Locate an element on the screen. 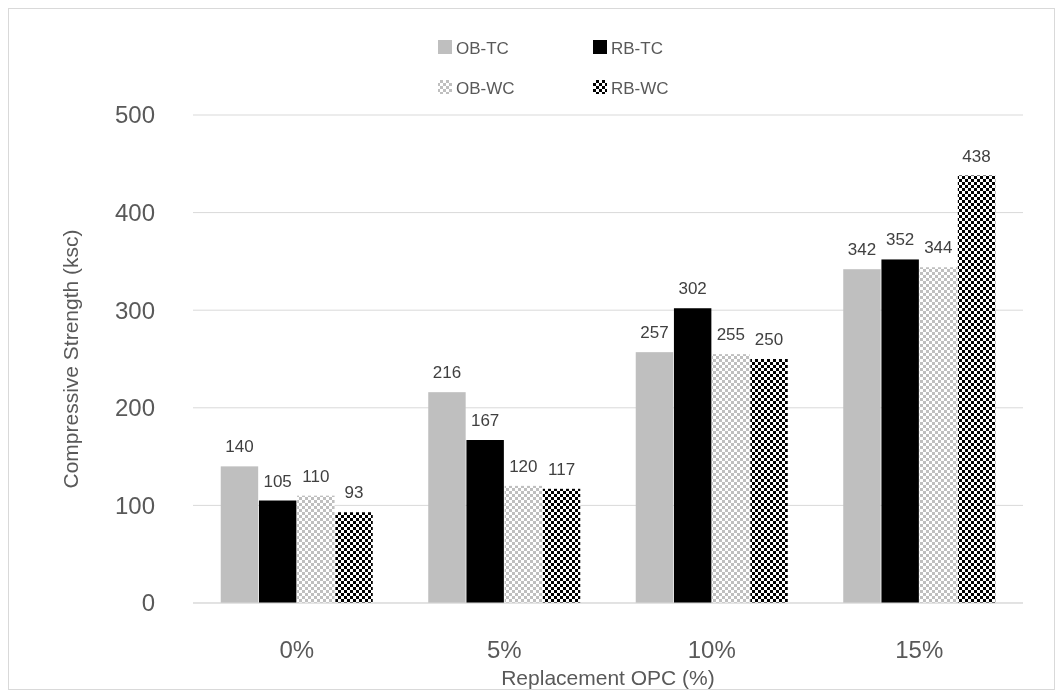 This screenshot has height=698, width=1063. data-label: 117 is located at coordinates (561, 469).